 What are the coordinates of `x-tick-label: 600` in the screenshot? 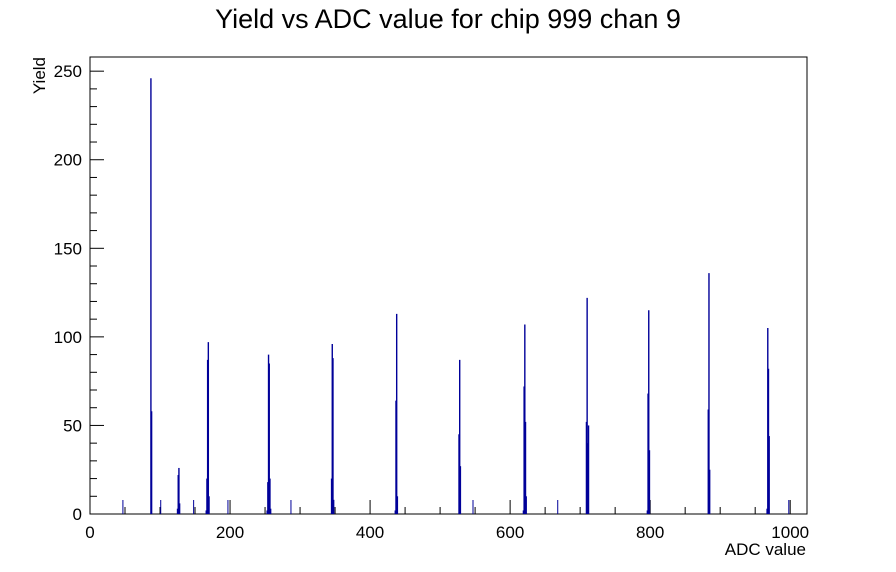 It's located at (510, 532).